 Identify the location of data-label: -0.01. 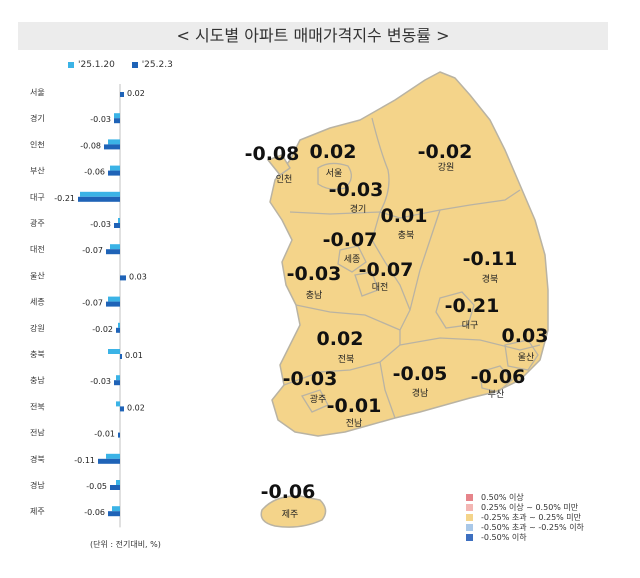
(104, 434).